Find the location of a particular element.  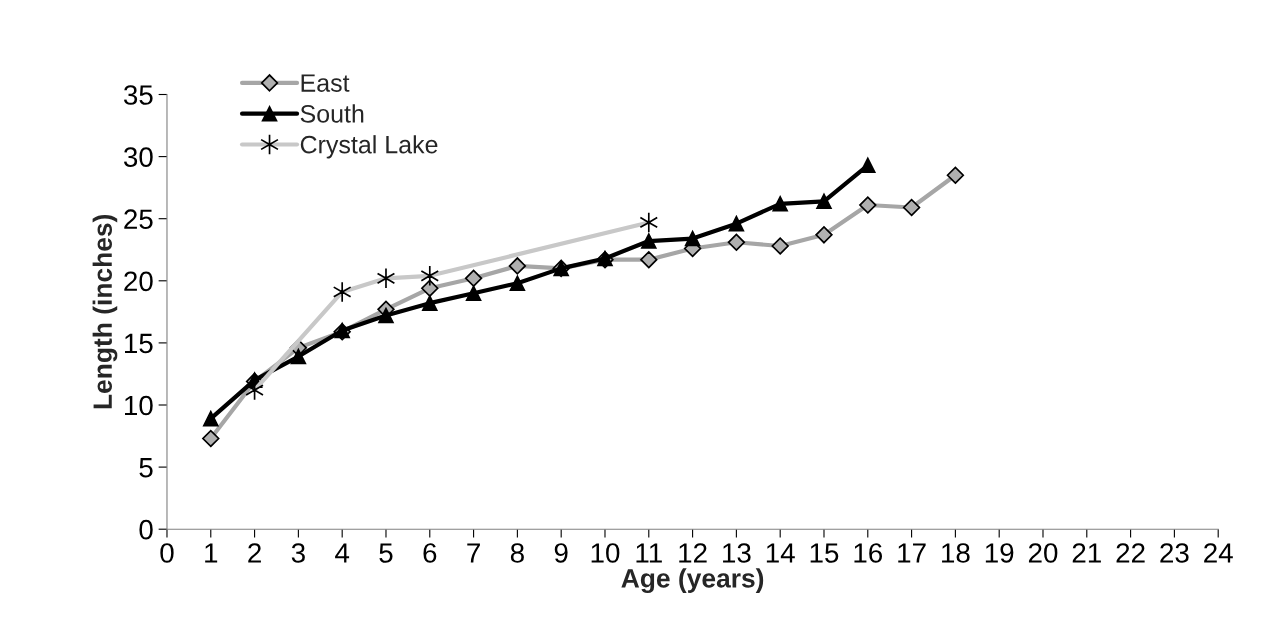

x-tick-label: 10 is located at coordinates (605, 553).